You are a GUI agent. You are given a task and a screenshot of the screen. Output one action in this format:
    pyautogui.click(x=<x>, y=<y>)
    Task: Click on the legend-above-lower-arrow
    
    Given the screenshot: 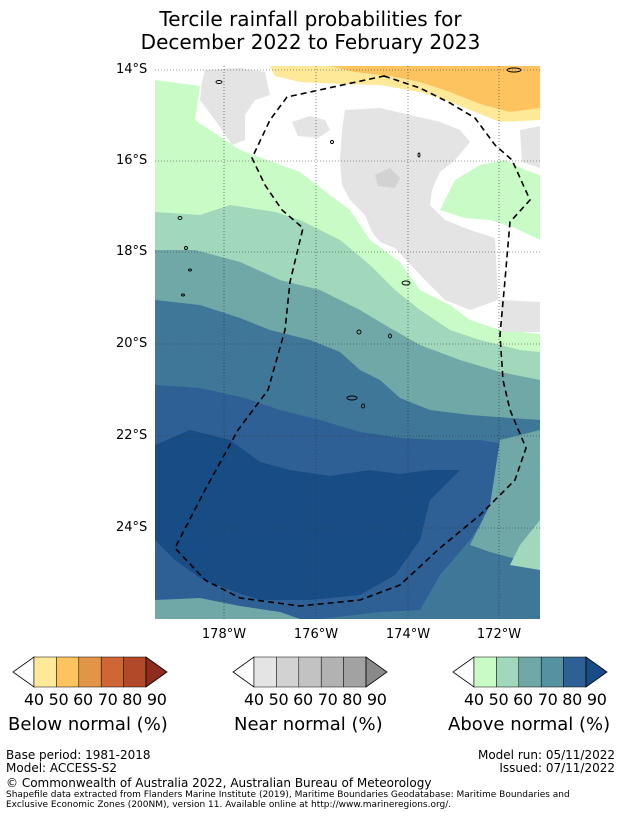 What is the action you would take?
    pyautogui.click(x=463, y=672)
    